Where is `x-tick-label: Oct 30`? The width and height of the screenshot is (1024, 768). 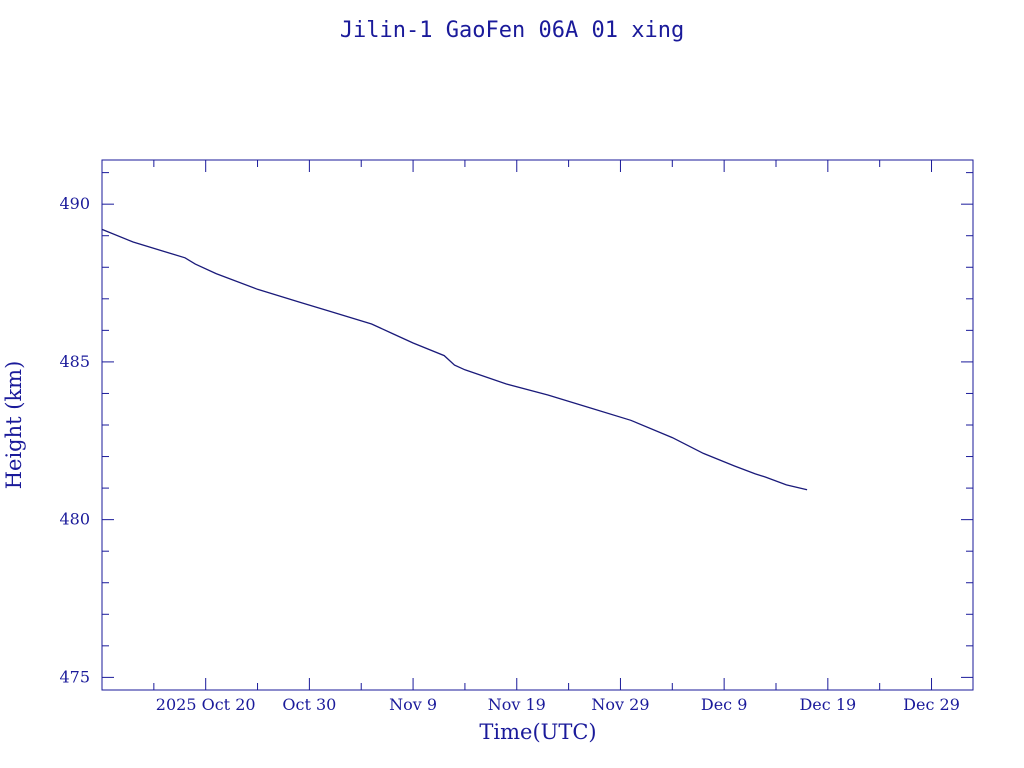 x-tick-label: Oct 30 is located at coordinates (309, 704).